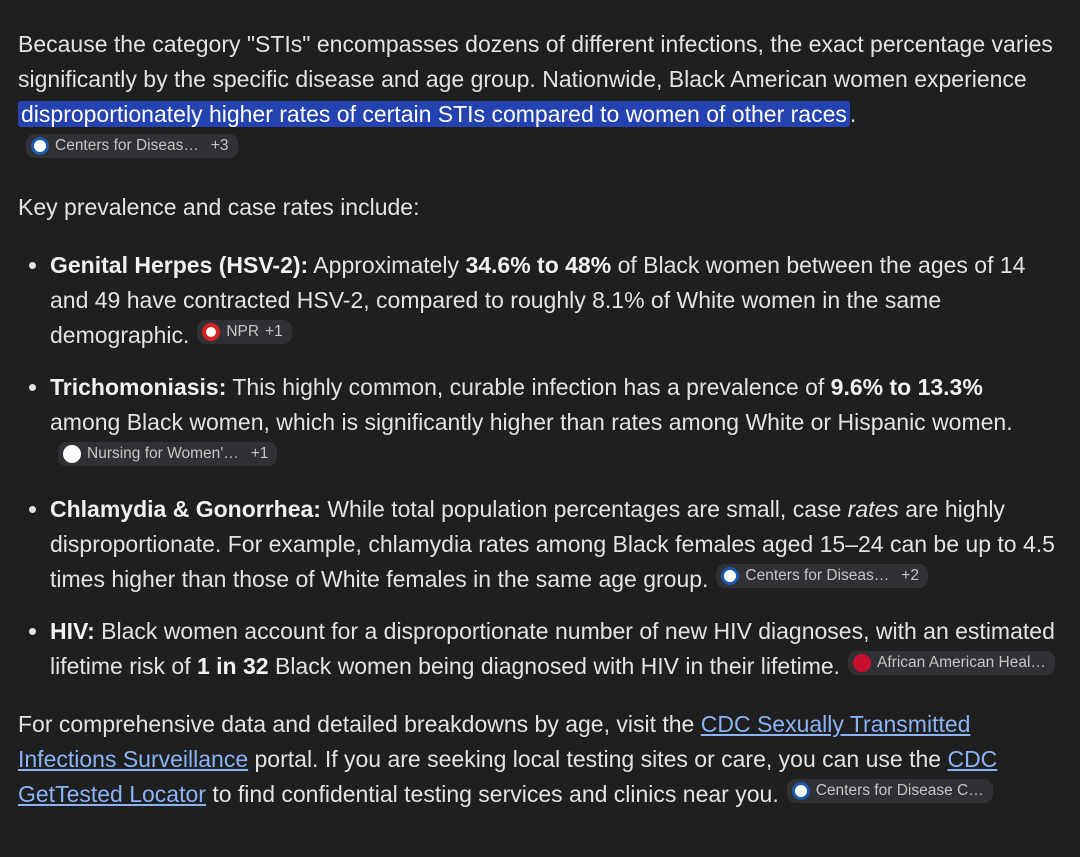  Describe the element at coordinates (219, 207) in the screenshot. I see `lead: Key prevalence and case rates include:` at that location.